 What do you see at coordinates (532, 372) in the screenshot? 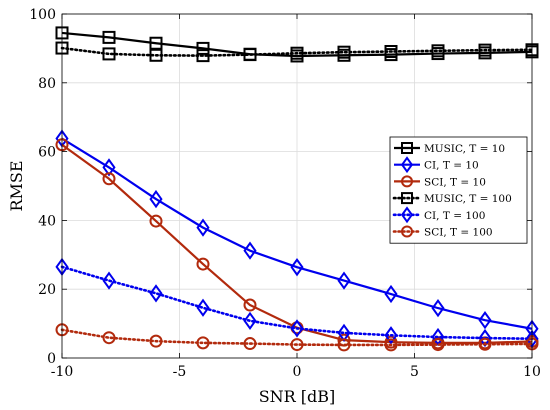
I see `x-tick-label: 10` at bounding box center [532, 372].